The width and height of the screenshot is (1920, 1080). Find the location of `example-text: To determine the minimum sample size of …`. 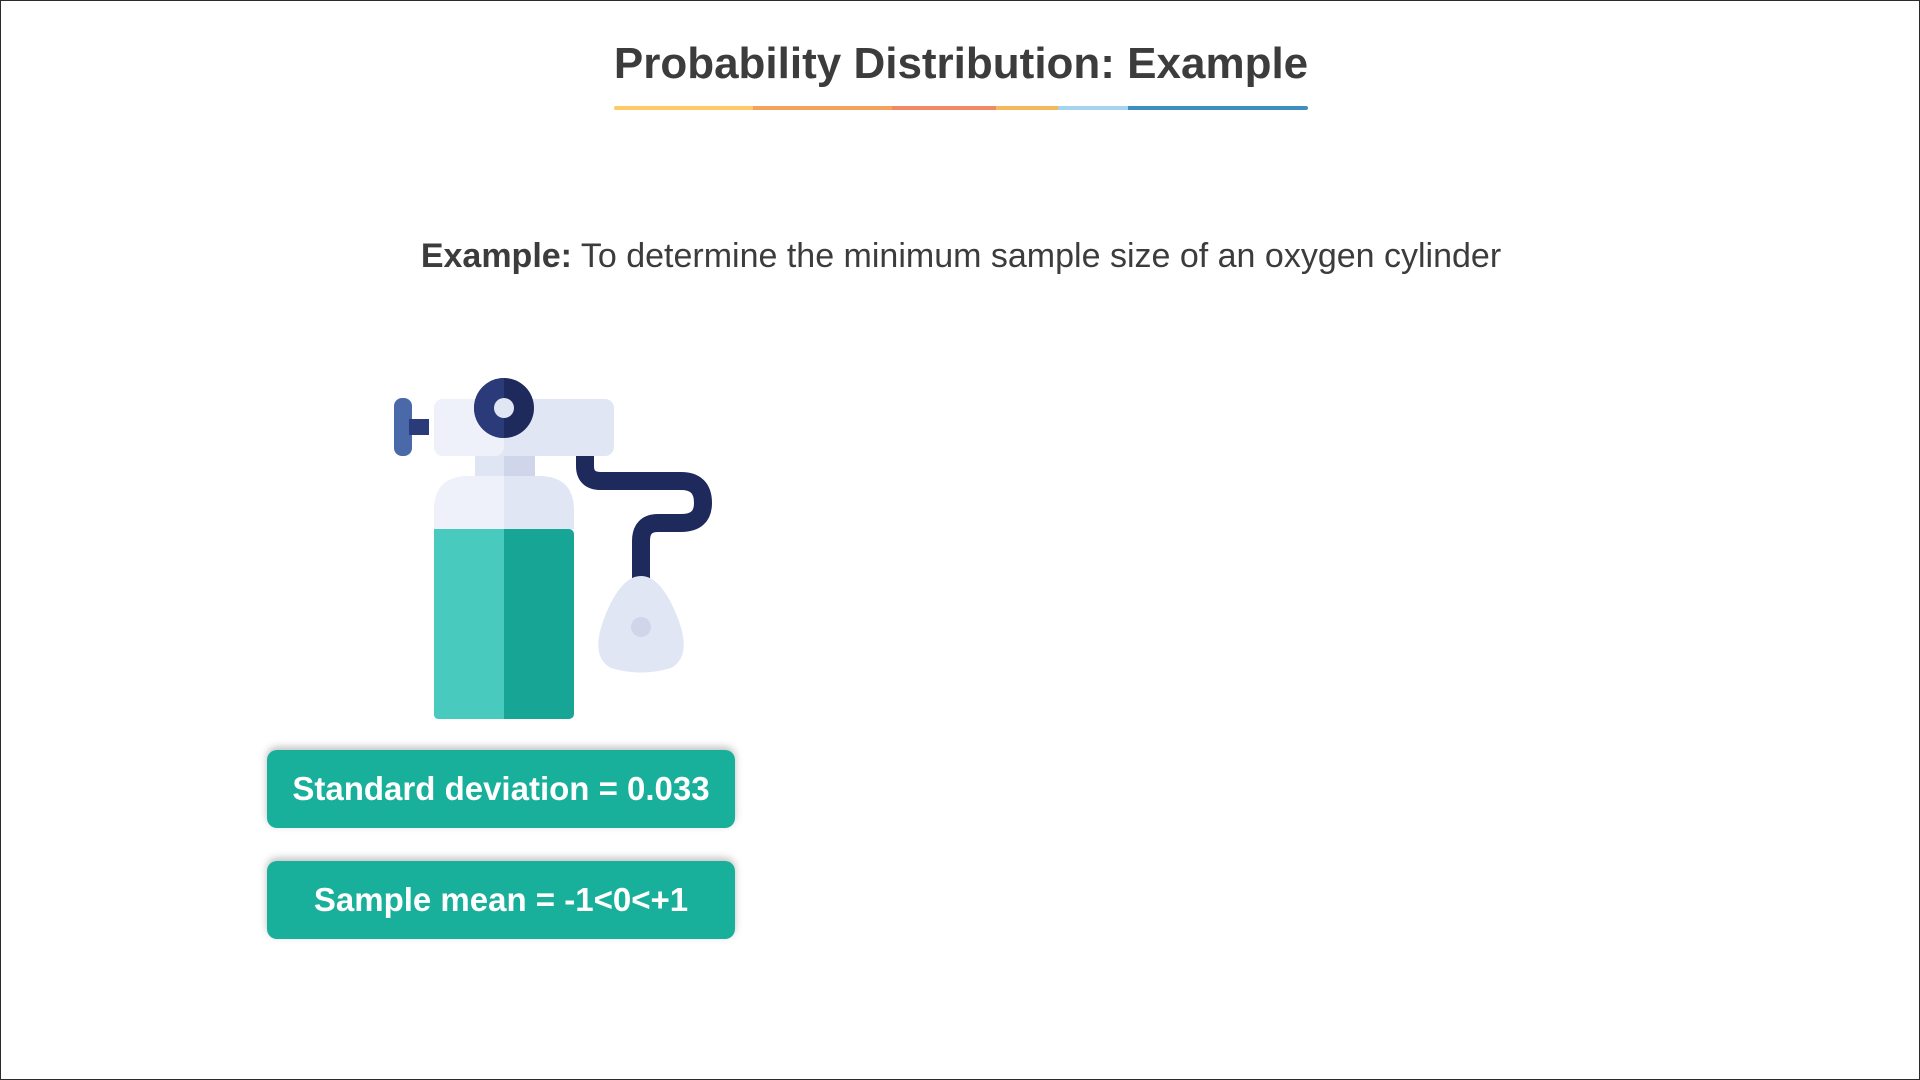

example-text: To determine the minimum sample size of … is located at coordinates (1037, 256).